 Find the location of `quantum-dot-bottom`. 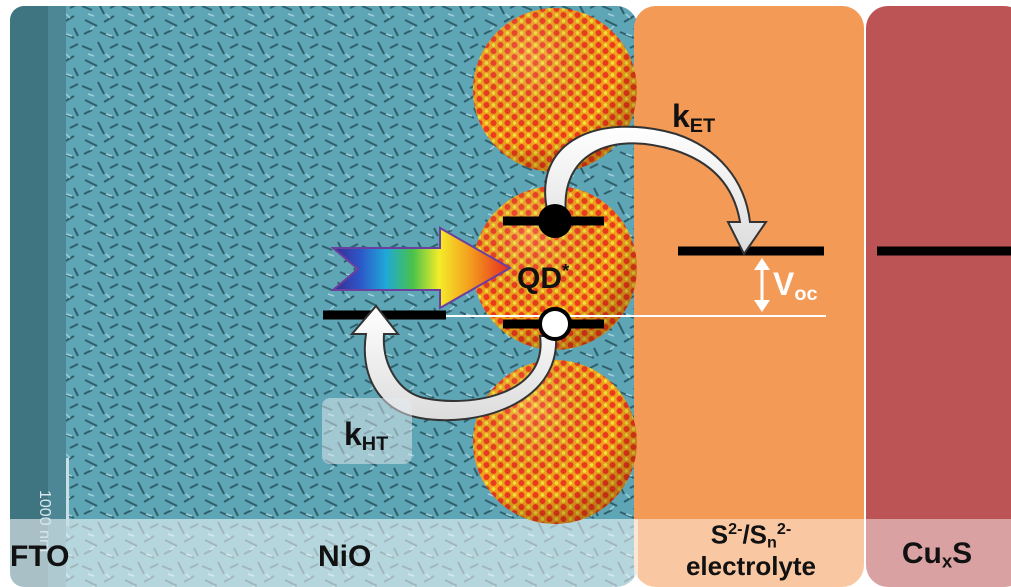

quantum-dot-bottom is located at coordinates (555, 442).